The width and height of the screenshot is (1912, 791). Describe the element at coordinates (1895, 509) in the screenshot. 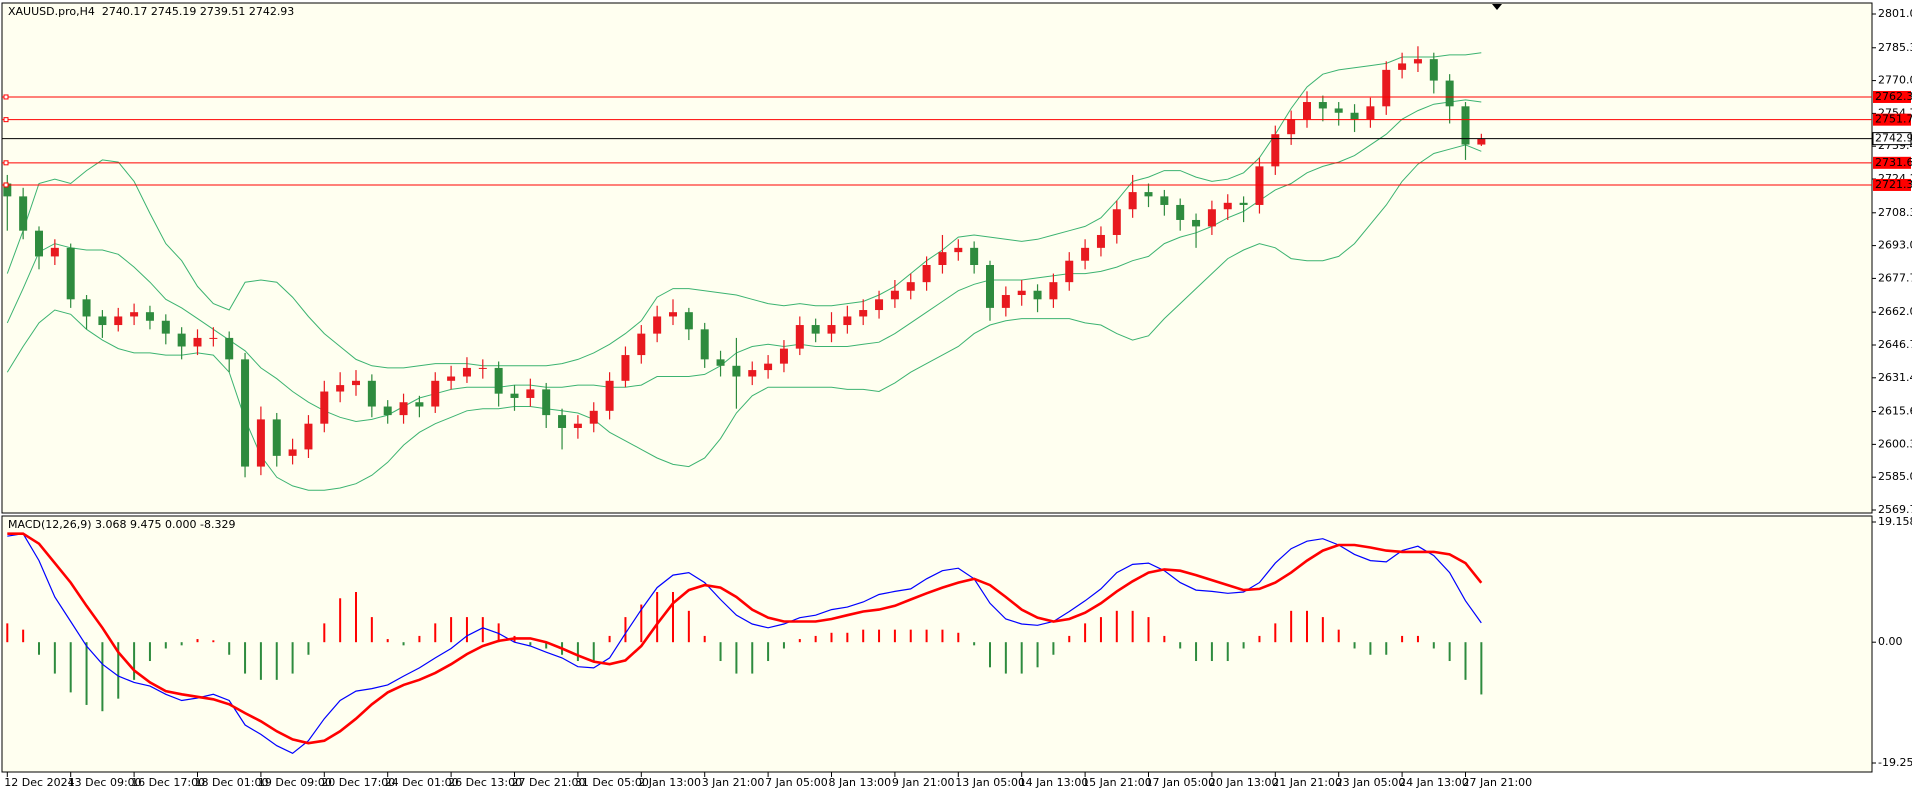

I see `y-tick-label: 2569.75` at that location.